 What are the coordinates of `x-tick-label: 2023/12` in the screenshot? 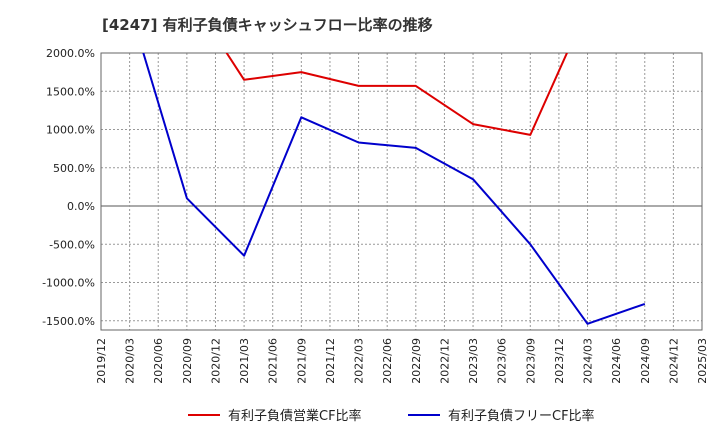 It's located at (559, 361).